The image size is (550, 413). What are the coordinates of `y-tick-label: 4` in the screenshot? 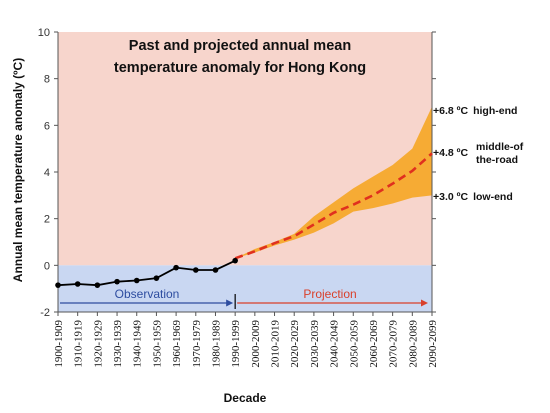 It's located at (47, 173).